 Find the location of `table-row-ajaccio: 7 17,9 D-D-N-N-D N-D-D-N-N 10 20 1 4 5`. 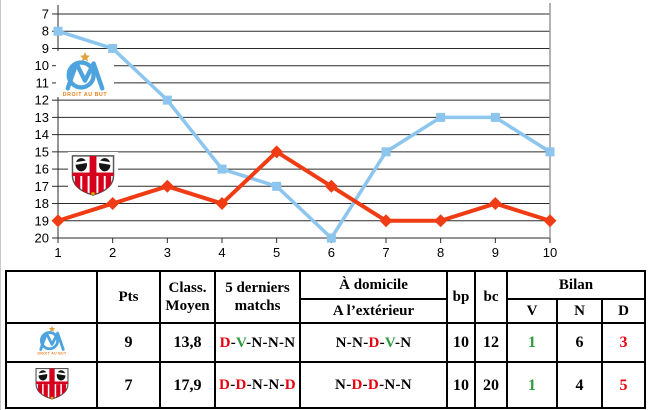

table-row-ajaccio: 7 17,9 D-D-N-N-D N-D-D-N-N 10 20 1 4 5 is located at coordinates (325, 385).